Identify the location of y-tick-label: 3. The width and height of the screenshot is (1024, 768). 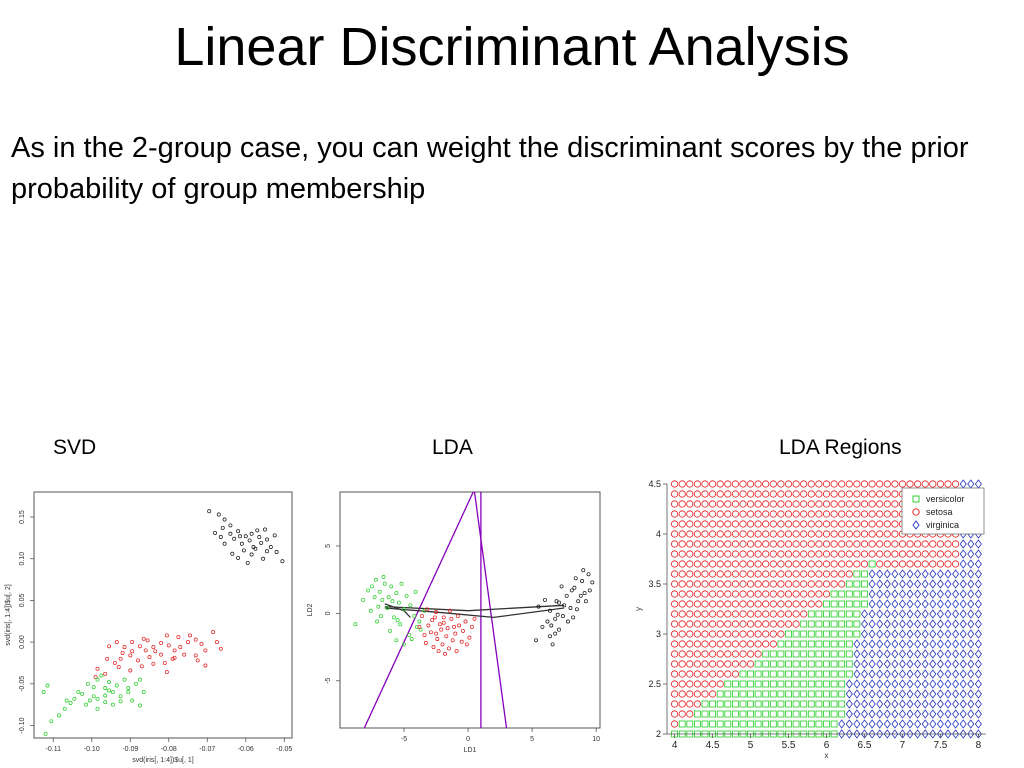
(658, 634).